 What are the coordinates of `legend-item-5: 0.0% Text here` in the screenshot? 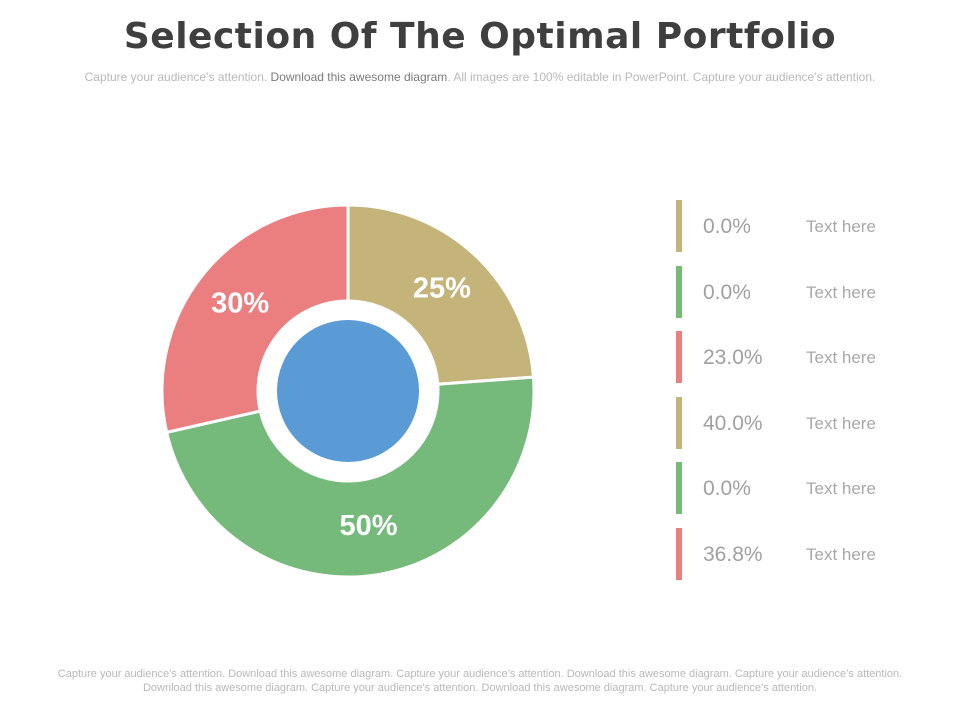 It's located at (806, 488).